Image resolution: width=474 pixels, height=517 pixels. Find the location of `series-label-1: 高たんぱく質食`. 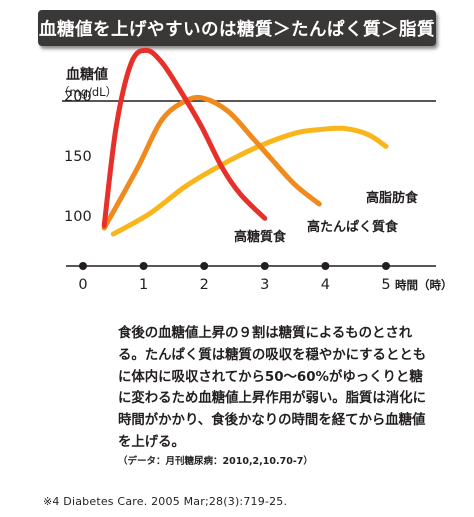

series-label-1: 高たんぱく質食 is located at coordinates (353, 227).